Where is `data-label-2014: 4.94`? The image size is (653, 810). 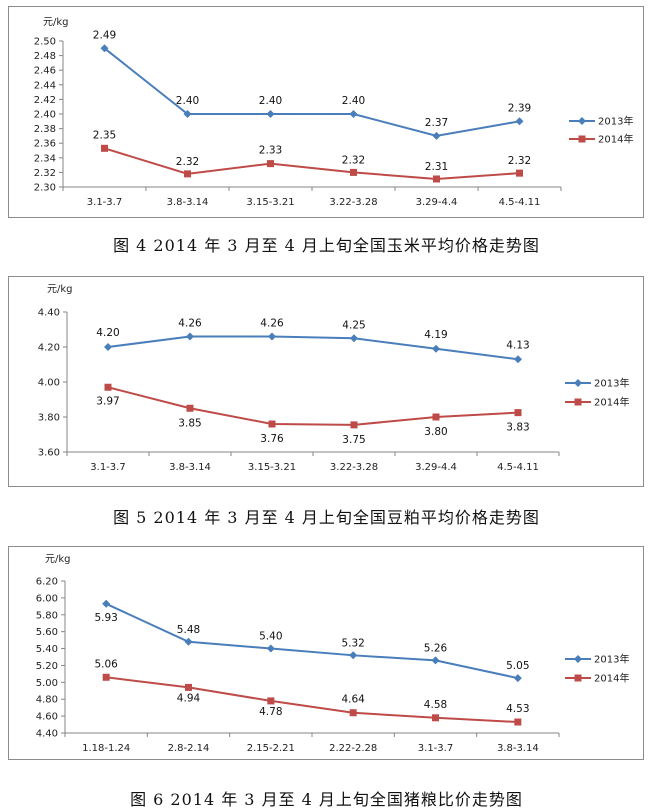 data-label-2014: 4.94 is located at coordinates (189, 698).